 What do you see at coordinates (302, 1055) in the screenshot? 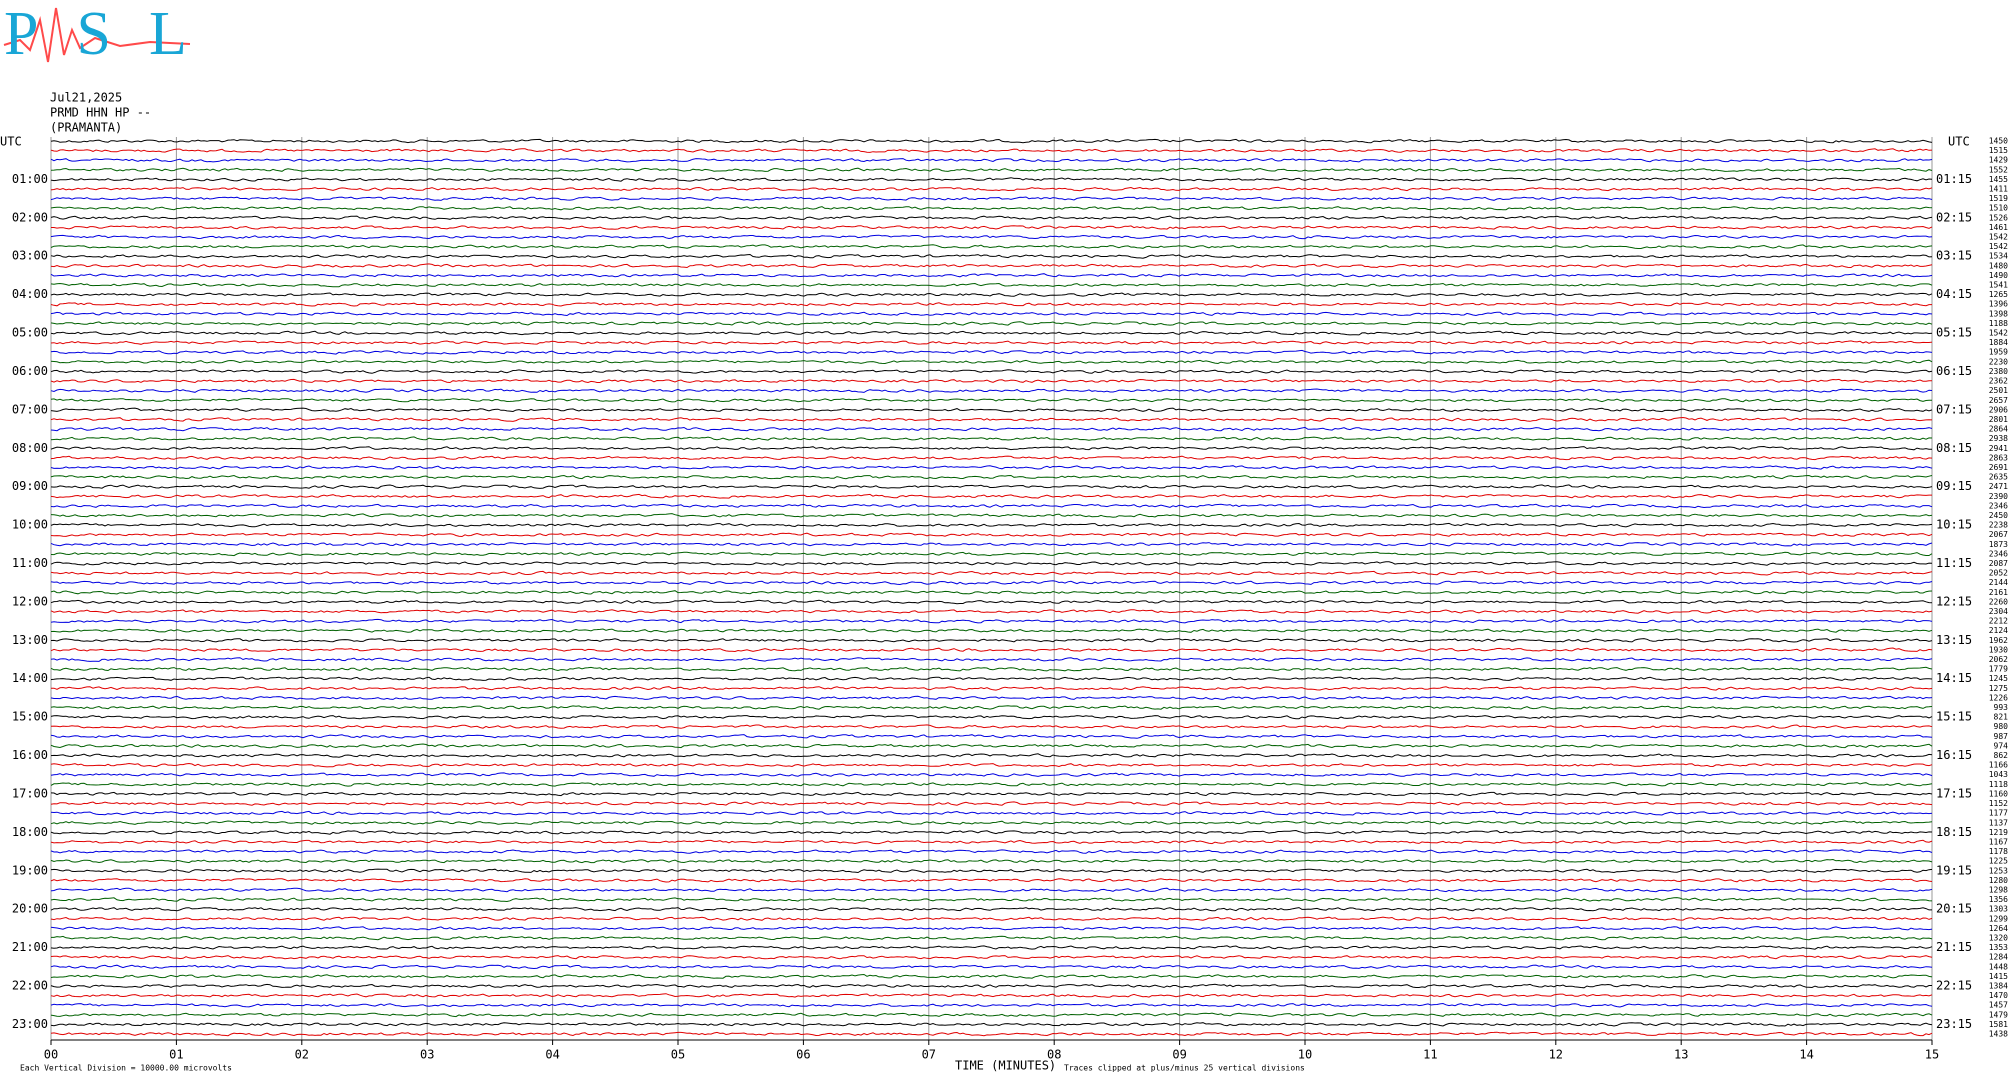
I see `x-tick-label: 02` at bounding box center [302, 1055].